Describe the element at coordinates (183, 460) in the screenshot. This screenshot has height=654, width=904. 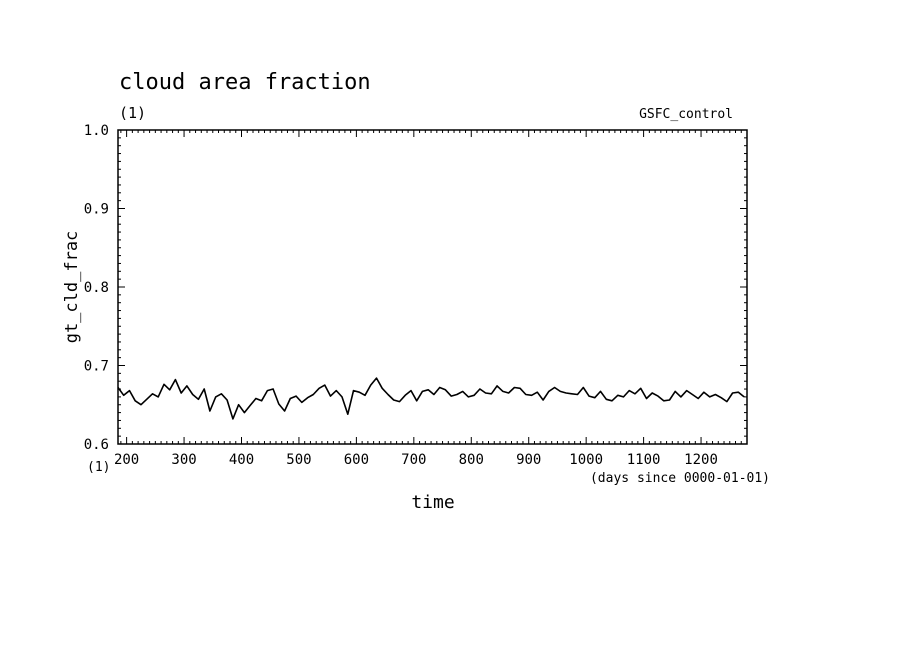
I see `x-tick-label: 300` at that location.